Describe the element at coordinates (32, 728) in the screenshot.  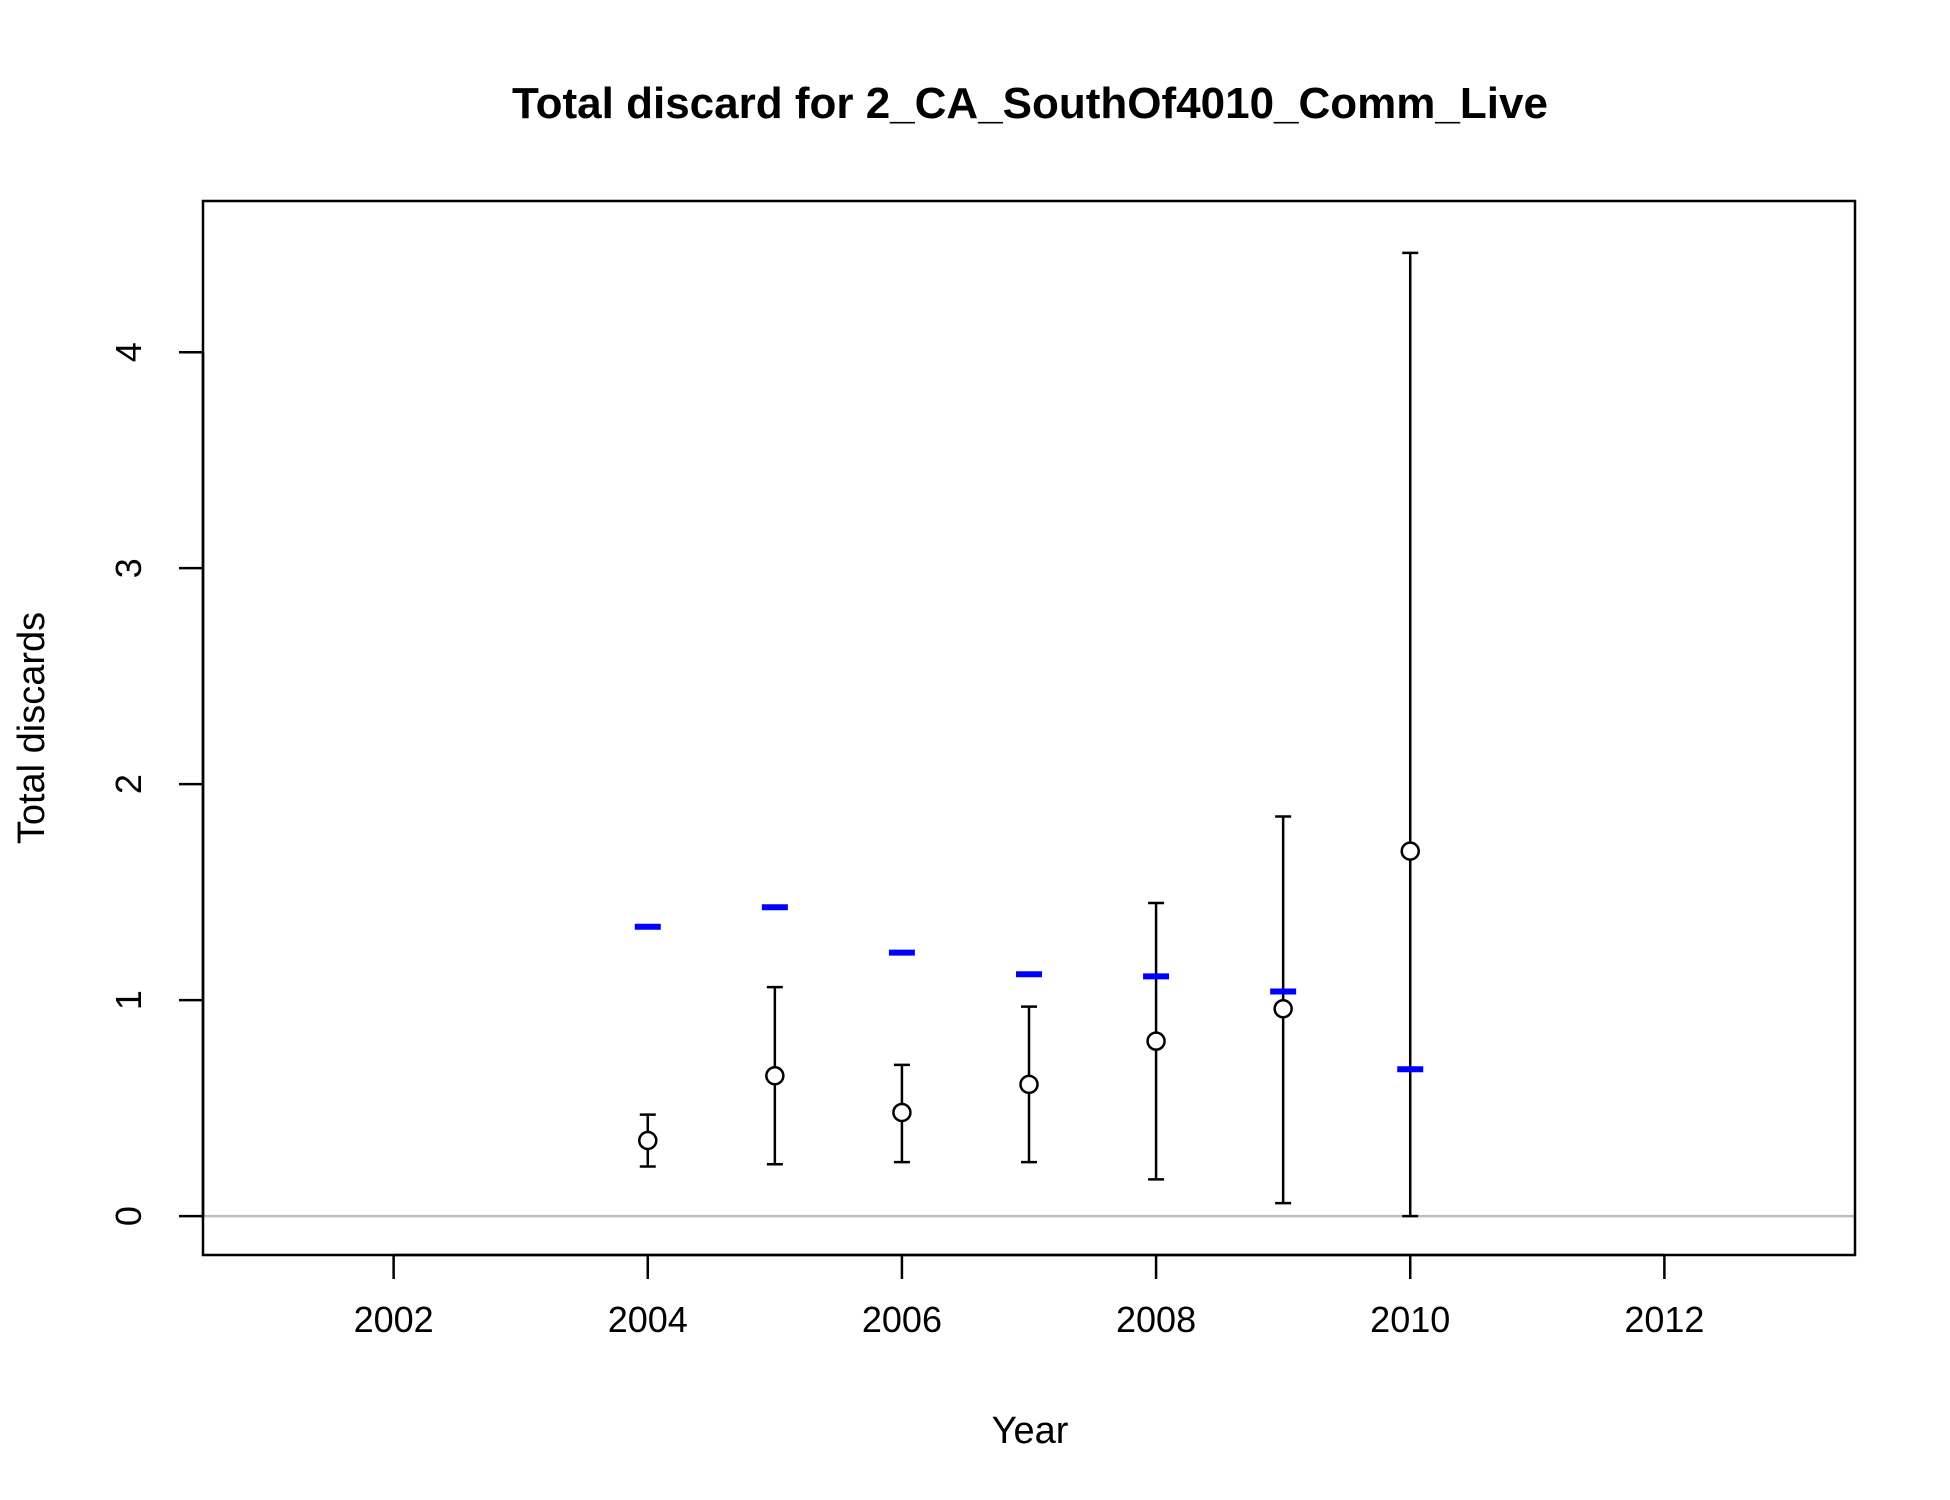
I see `y-axis-label: Total discards` at that location.